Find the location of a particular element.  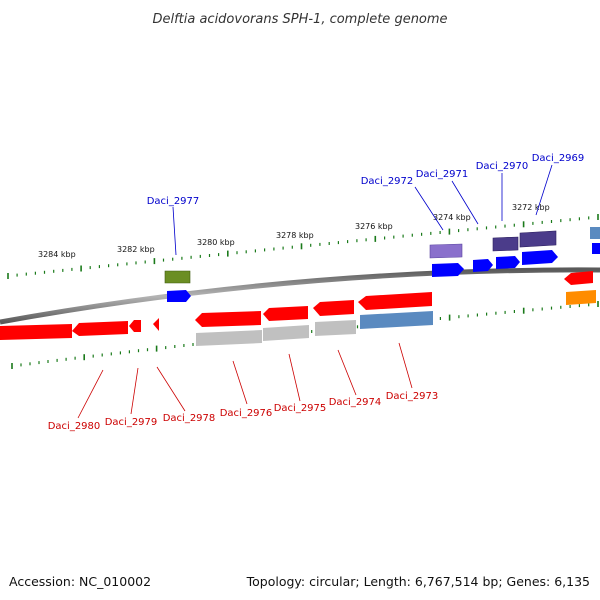

gene-cds-edge is located at coordinates (595, 233).